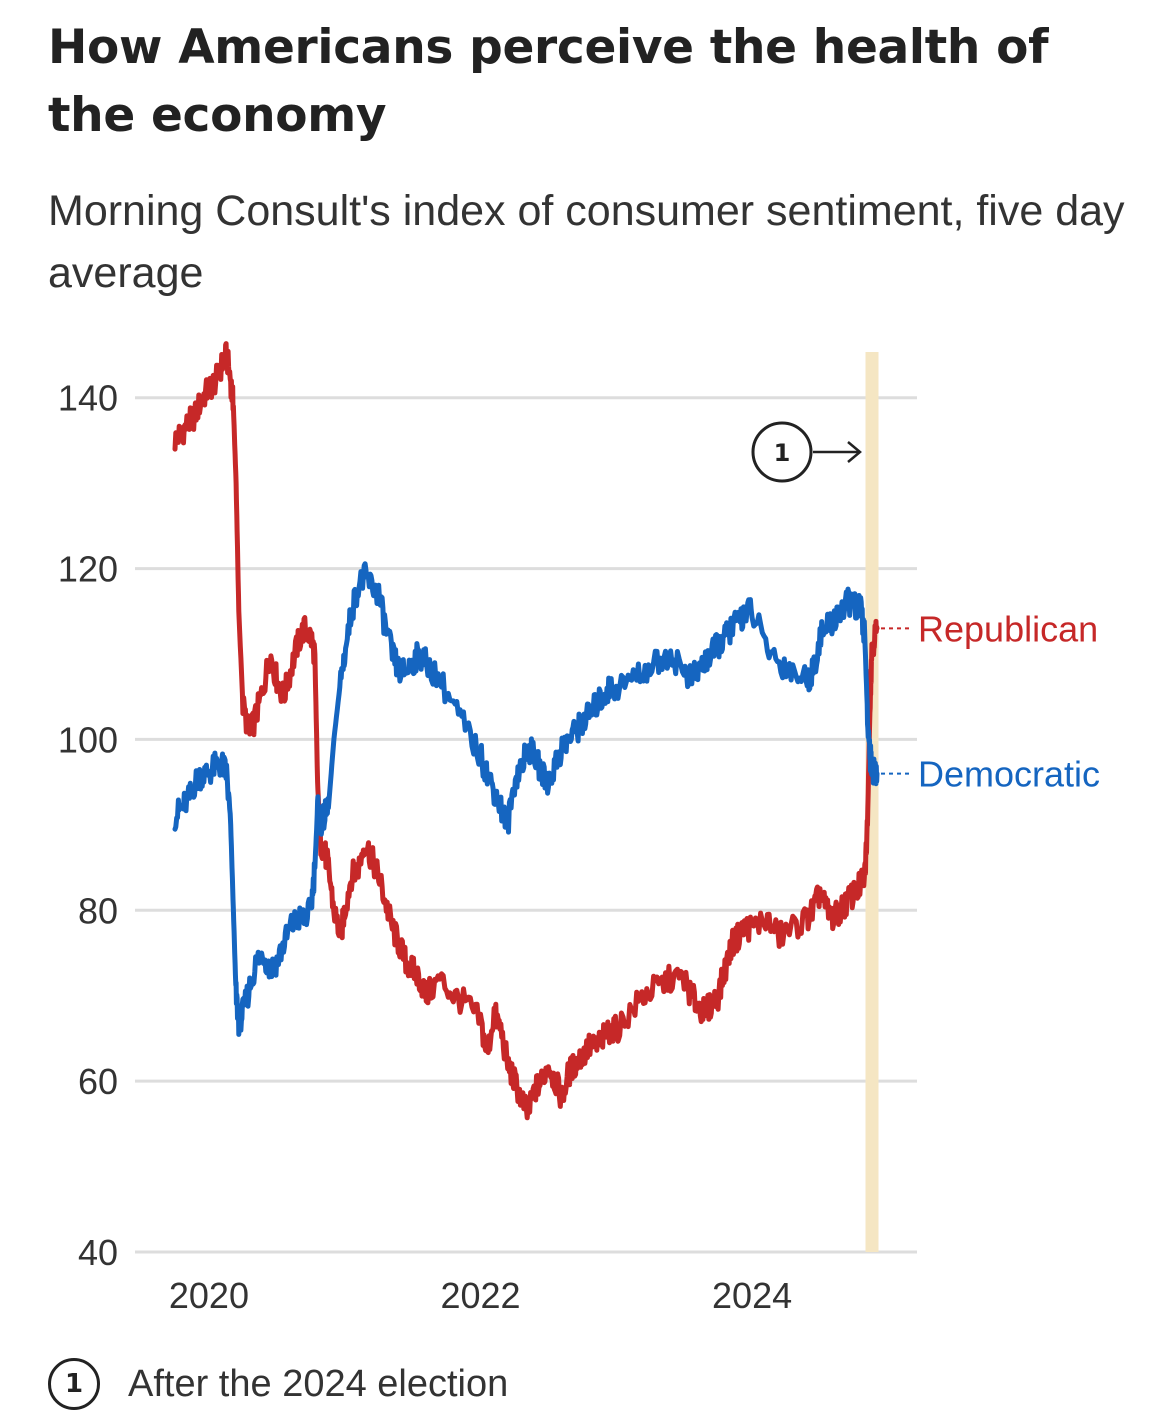  I want to click on arrow-right-icon, so click(837, 452).